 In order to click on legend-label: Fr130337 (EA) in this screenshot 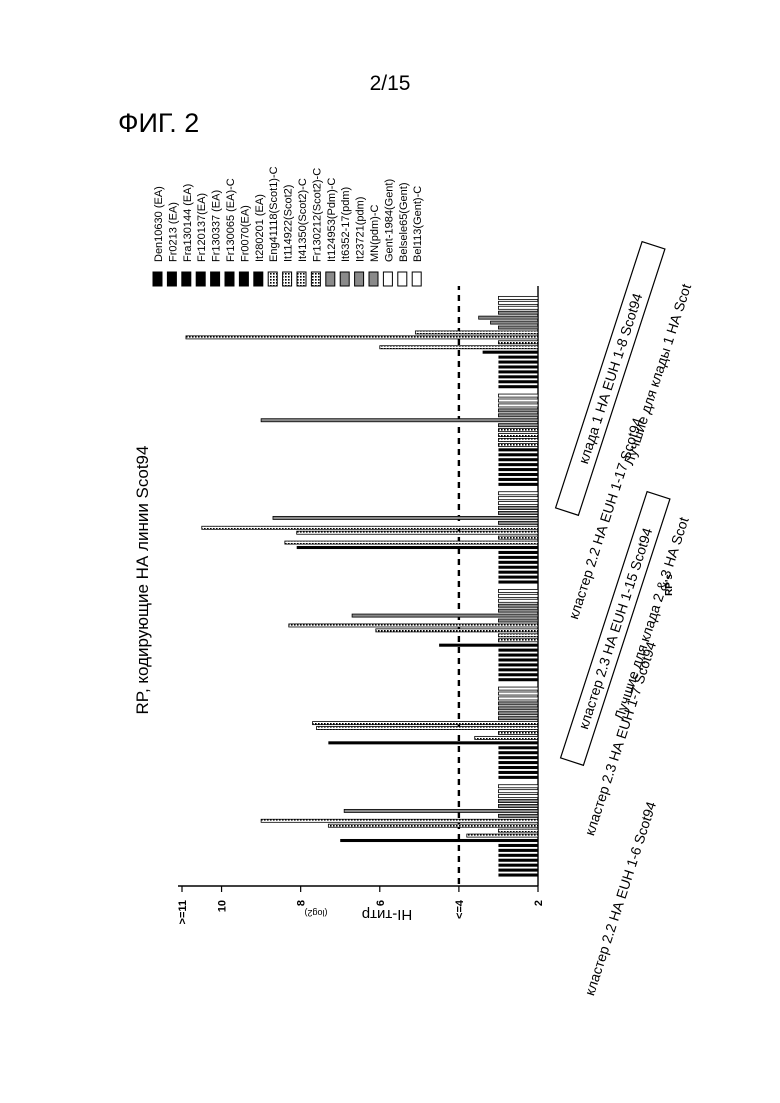, I will do `click(217, 226)`.